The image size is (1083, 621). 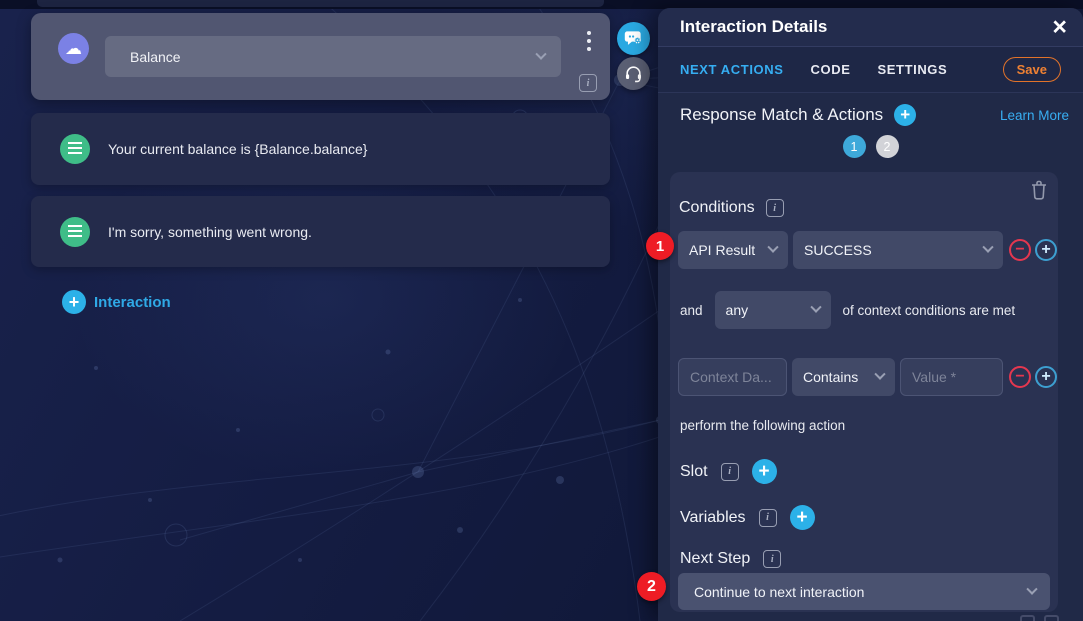 I want to click on add-interaction-label: Interaction, so click(x=132, y=302).